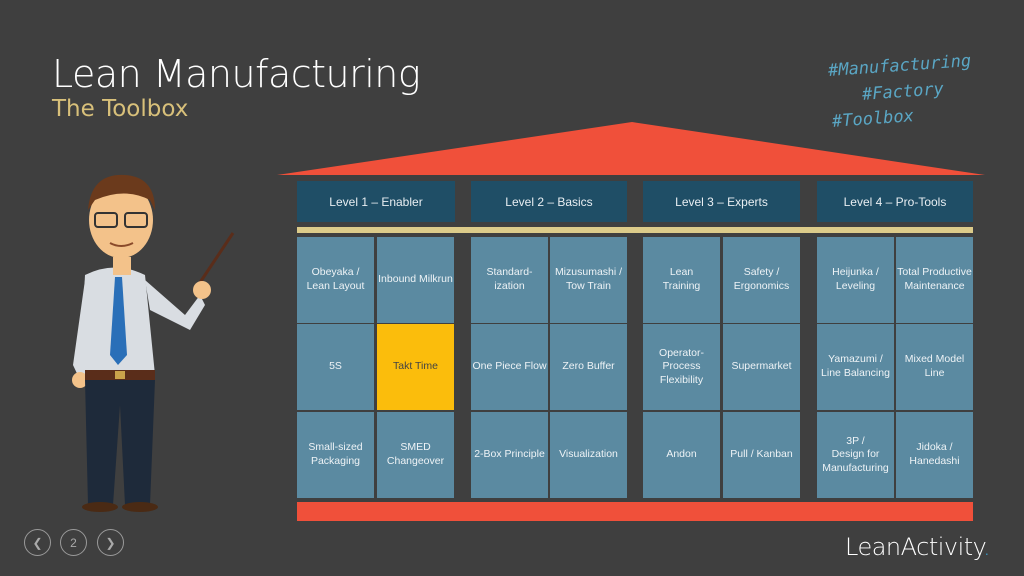  I want to click on tool-cell: Yamazumi / Line Balancing, so click(855, 367).